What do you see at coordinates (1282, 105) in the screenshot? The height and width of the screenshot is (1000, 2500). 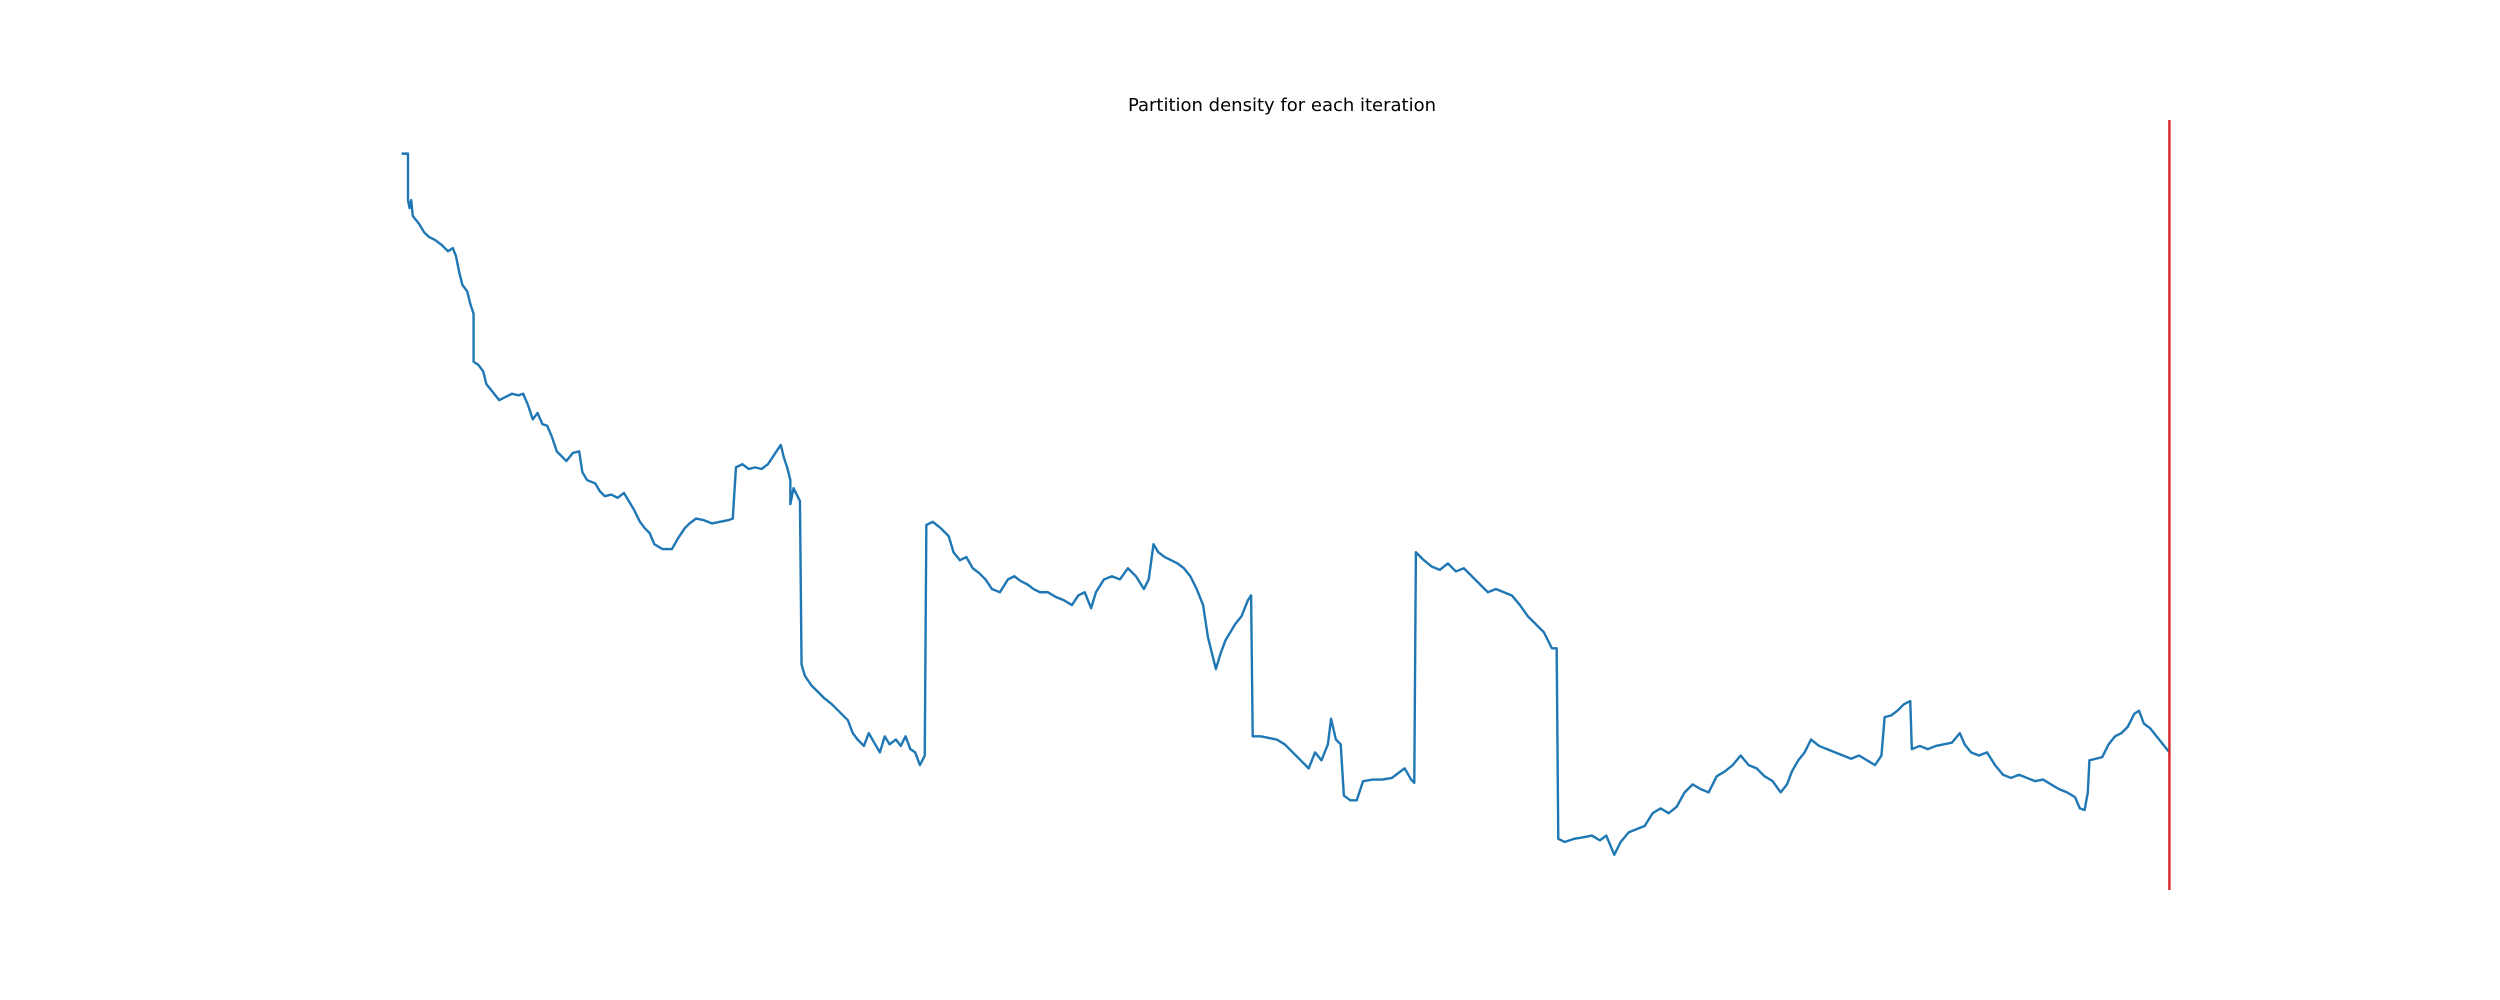 I see `chart-title: Partition density for each iteration` at bounding box center [1282, 105].